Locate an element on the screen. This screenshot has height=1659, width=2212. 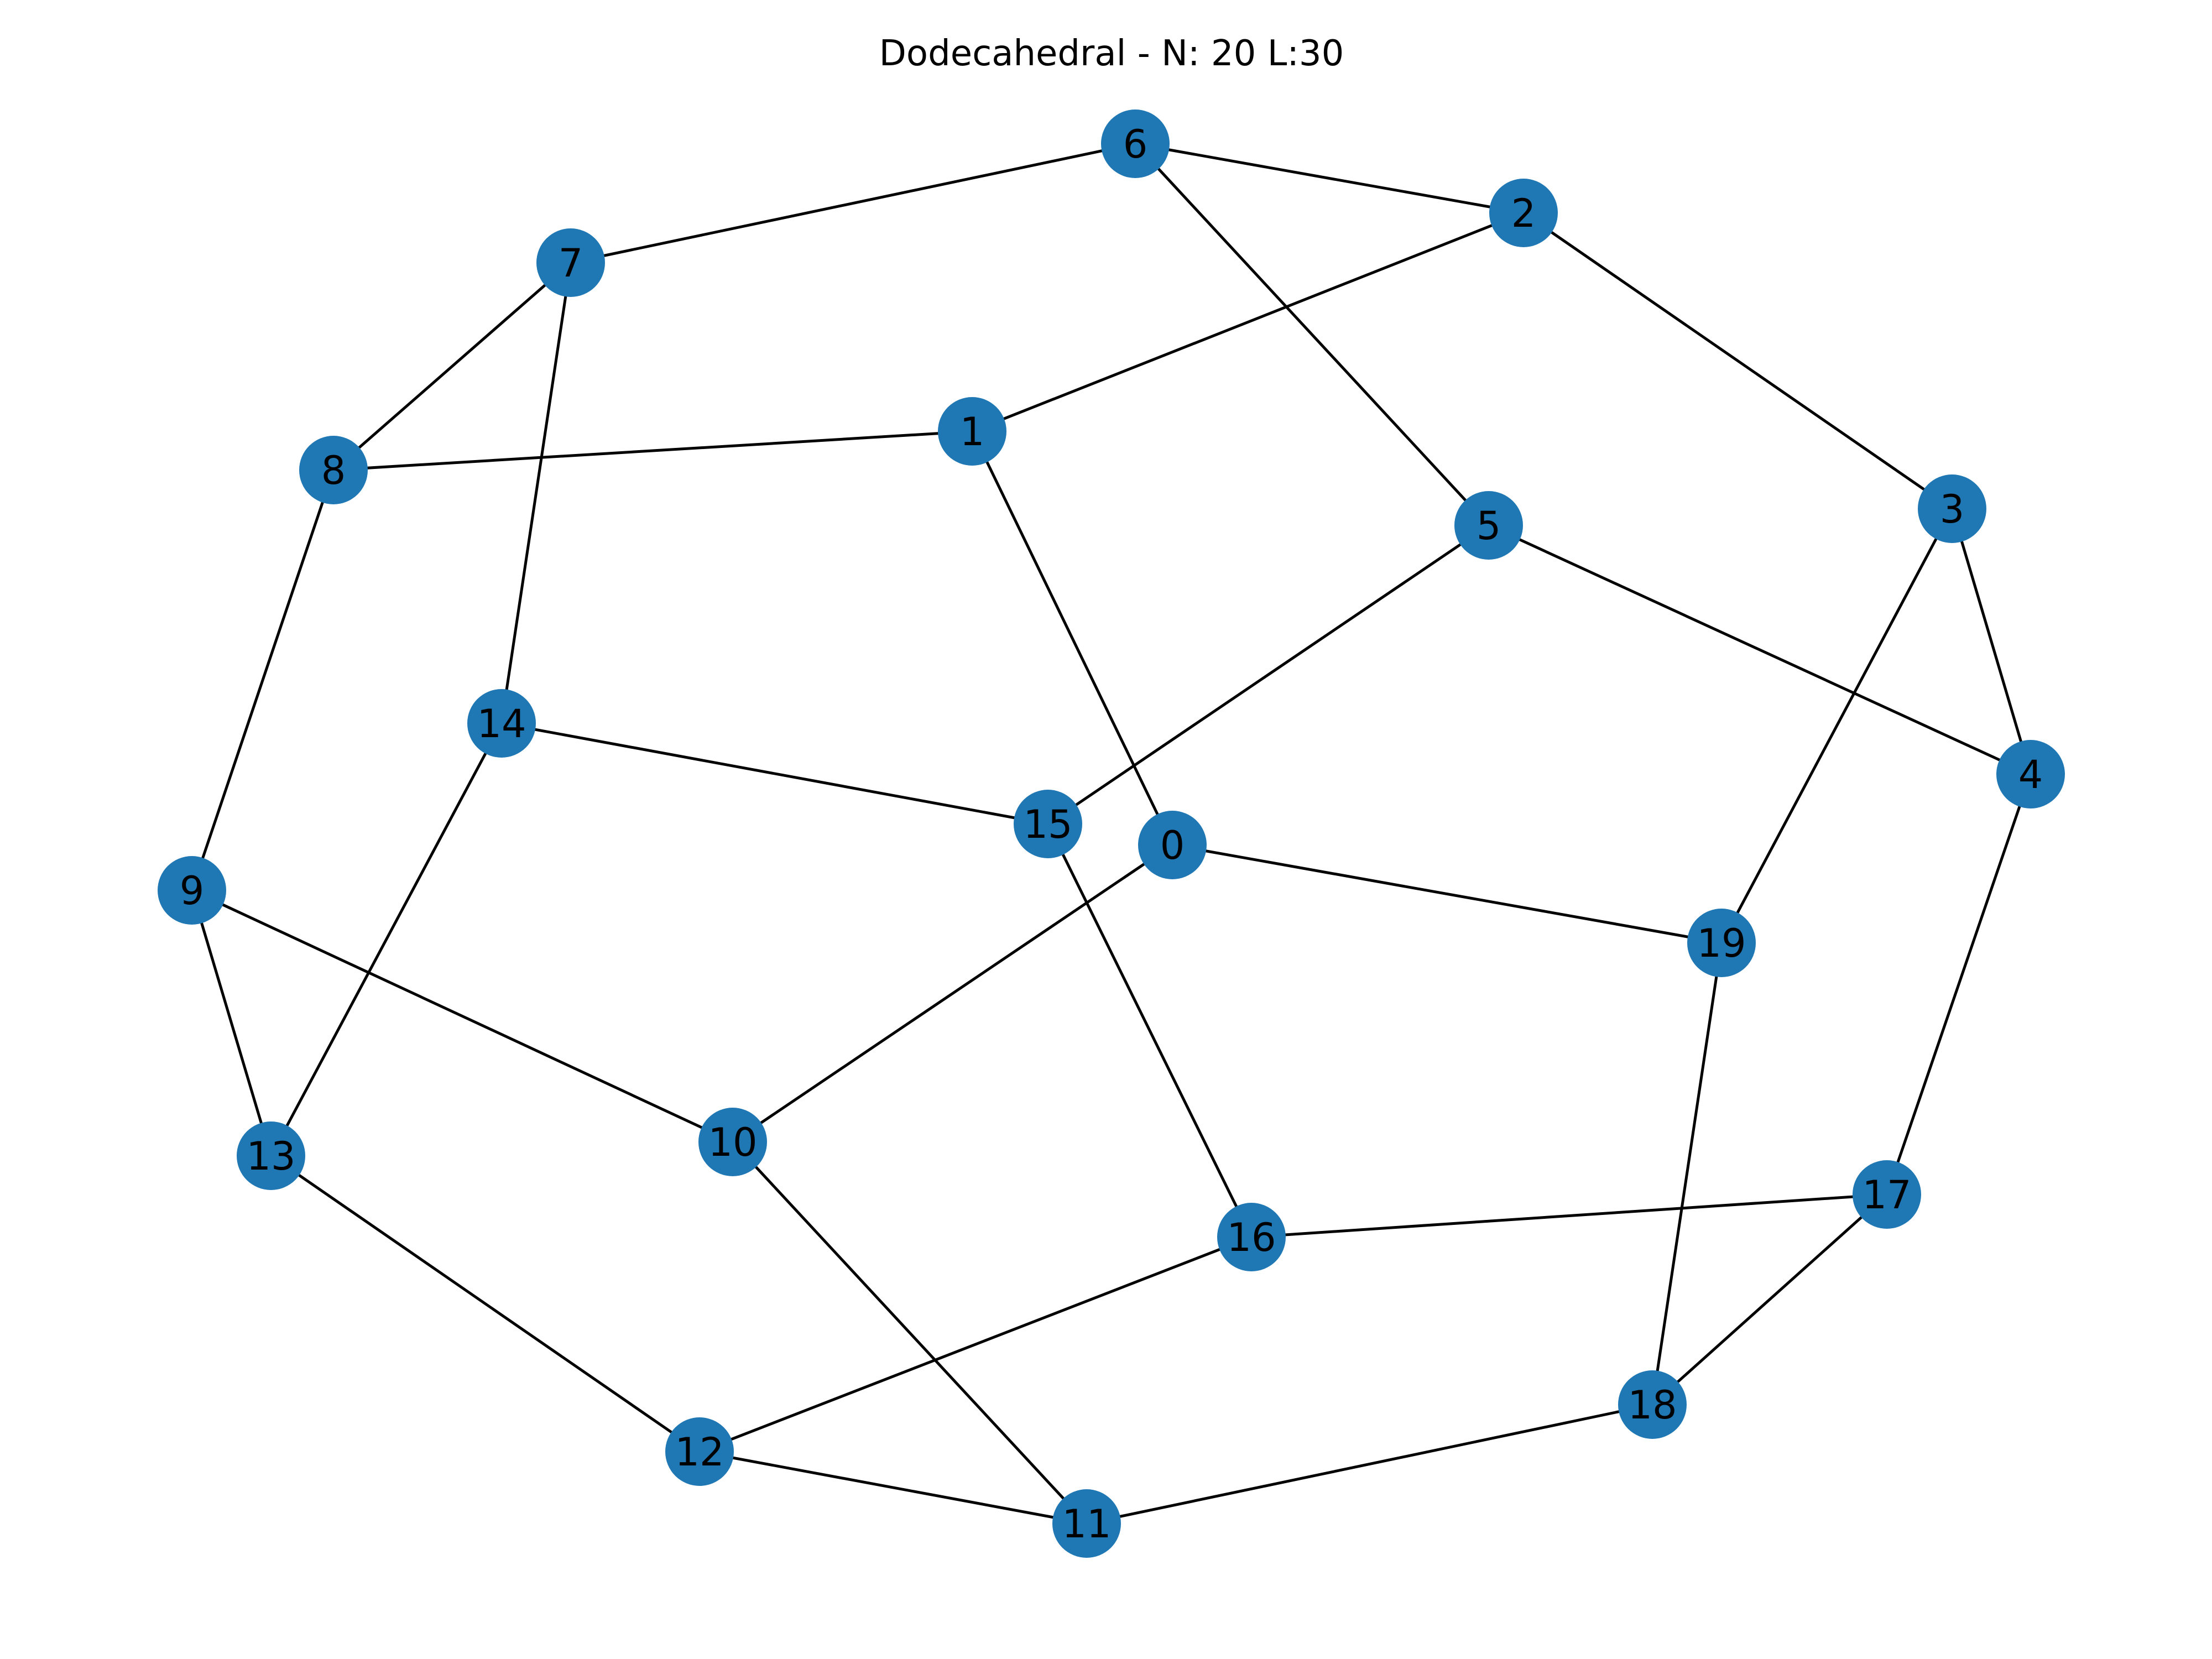
node-13: 13 is located at coordinates (271, 1155).